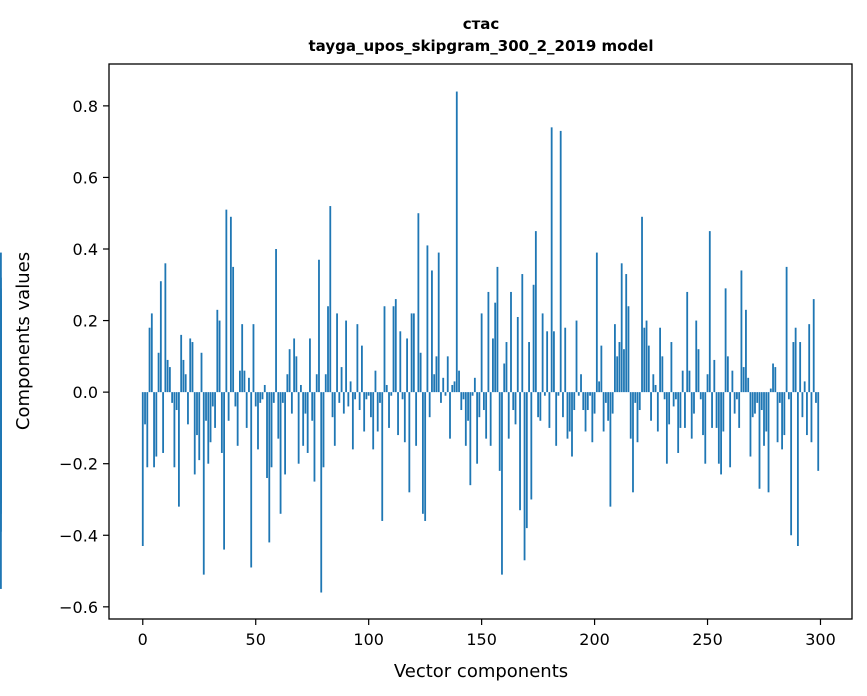 The width and height of the screenshot is (867, 696). I want to click on chart-subtitle: tayga_upos_skipgram_300_2_2019 model, so click(481, 46).